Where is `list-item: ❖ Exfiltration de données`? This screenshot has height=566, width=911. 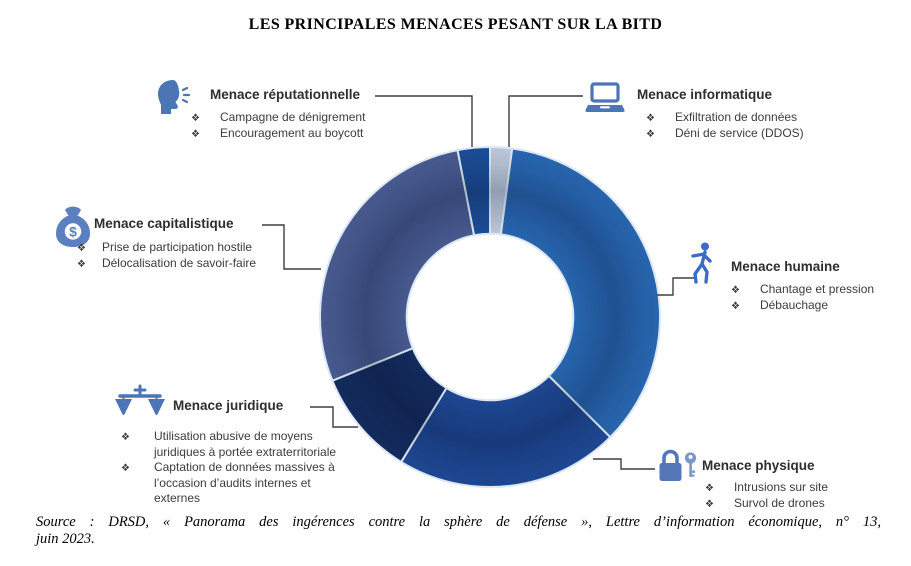 list-item: ❖ Exfiltration de données is located at coordinates (725, 118).